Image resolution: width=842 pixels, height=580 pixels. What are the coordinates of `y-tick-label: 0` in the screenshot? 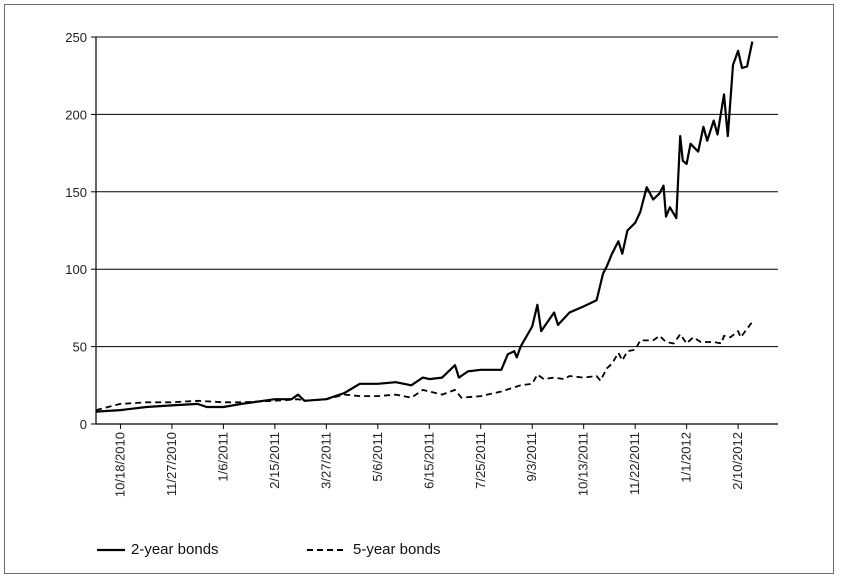 It's located at (83, 424).